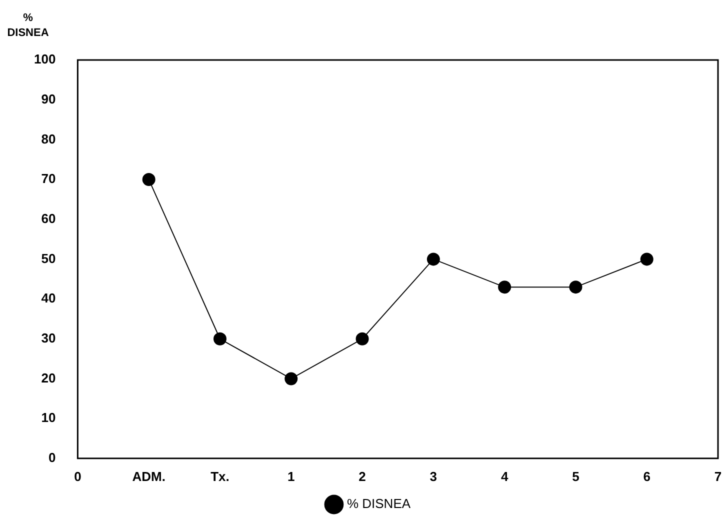 The image size is (728, 527). Describe the element at coordinates (291, 476) in the screenshot. I see `x-tick-label: 1` at that location.